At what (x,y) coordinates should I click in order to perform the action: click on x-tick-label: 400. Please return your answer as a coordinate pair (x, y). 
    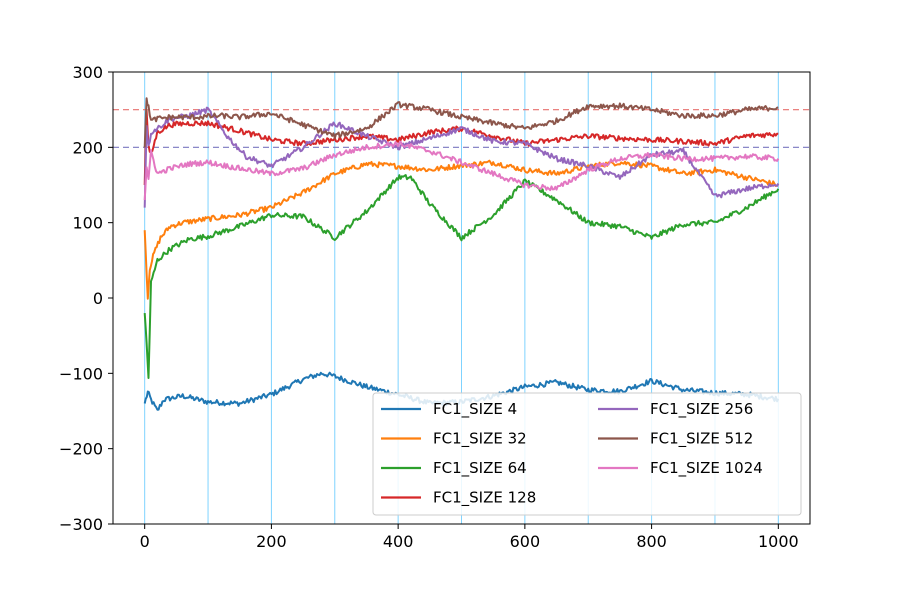
    Looking at the image, I should click on (398, 541).